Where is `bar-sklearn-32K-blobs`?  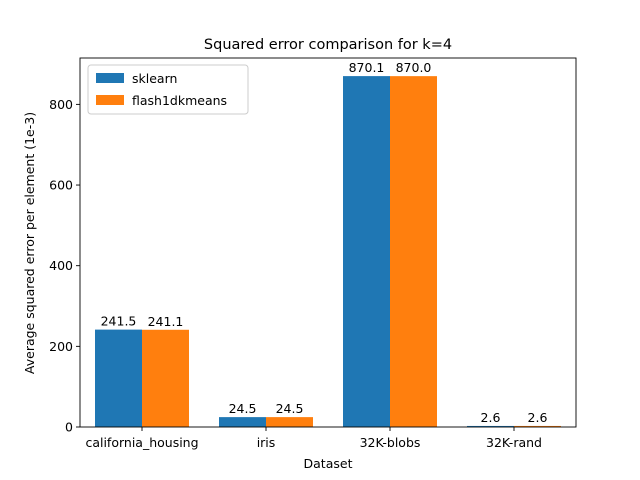
bar-sklearn-32K-blobs is located at coordinates (366, 252).